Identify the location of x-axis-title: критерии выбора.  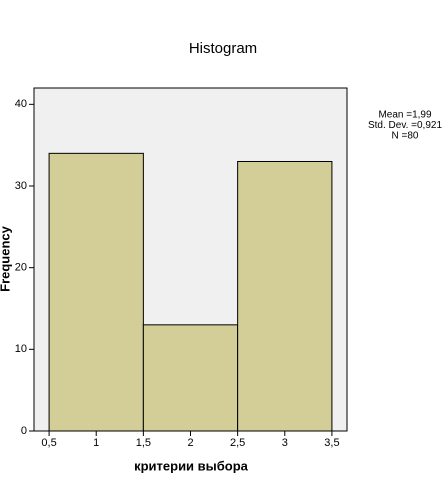
(191, 465).